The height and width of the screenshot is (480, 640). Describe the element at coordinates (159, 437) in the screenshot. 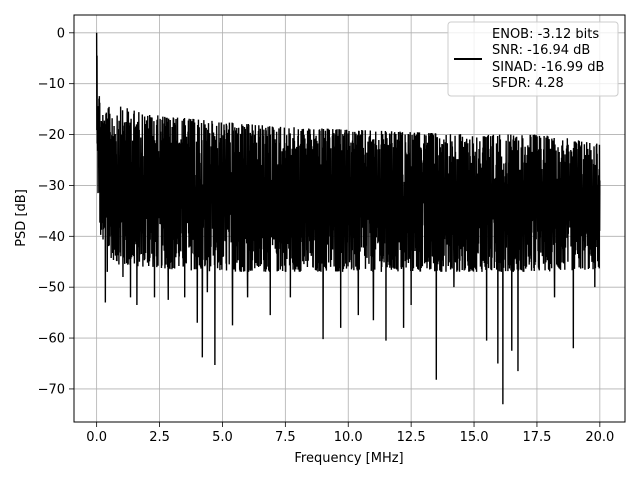

I see `x-tick-label-1: 2.5` at that location.